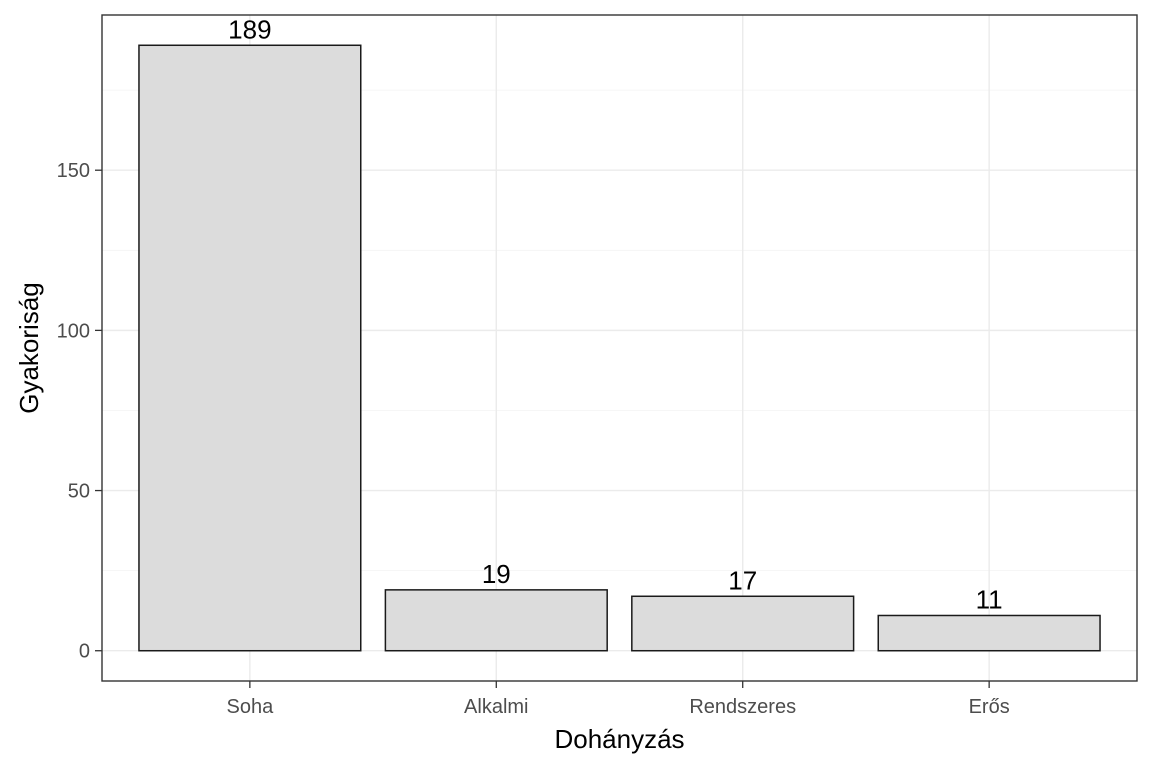  Describe the element at coordinates (496, 574) in the screenshot. I see `data-label-1: 19` at that location.